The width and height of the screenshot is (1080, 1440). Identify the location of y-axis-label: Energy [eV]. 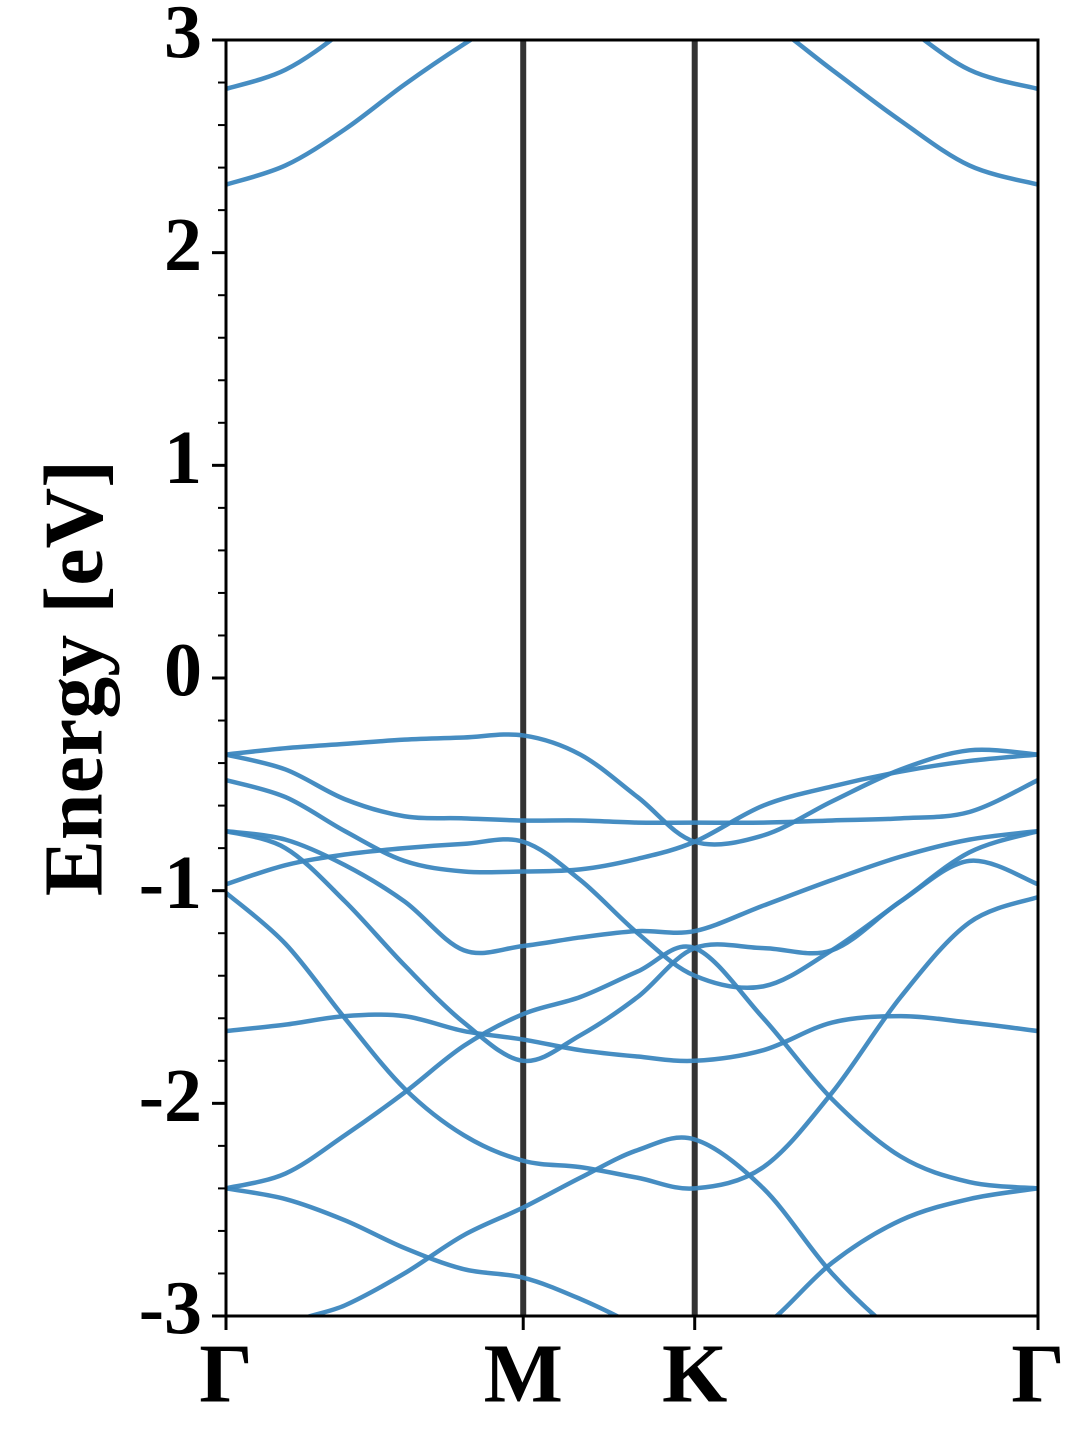
(73, 678).